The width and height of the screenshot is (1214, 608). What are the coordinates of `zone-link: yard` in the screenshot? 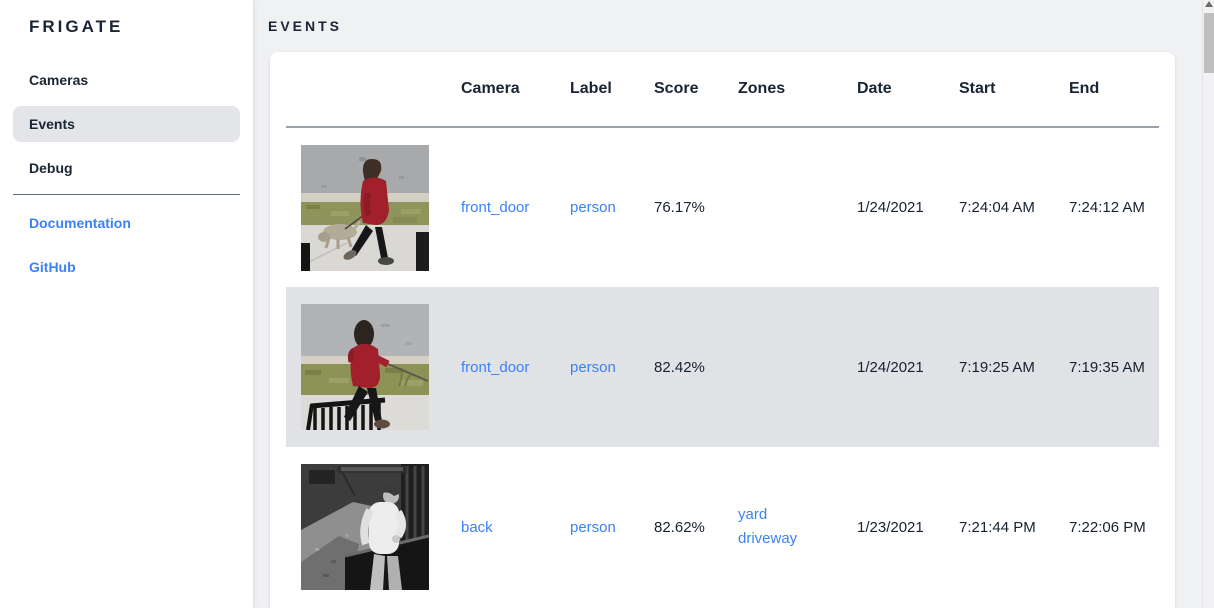 It's located at (753, 514).